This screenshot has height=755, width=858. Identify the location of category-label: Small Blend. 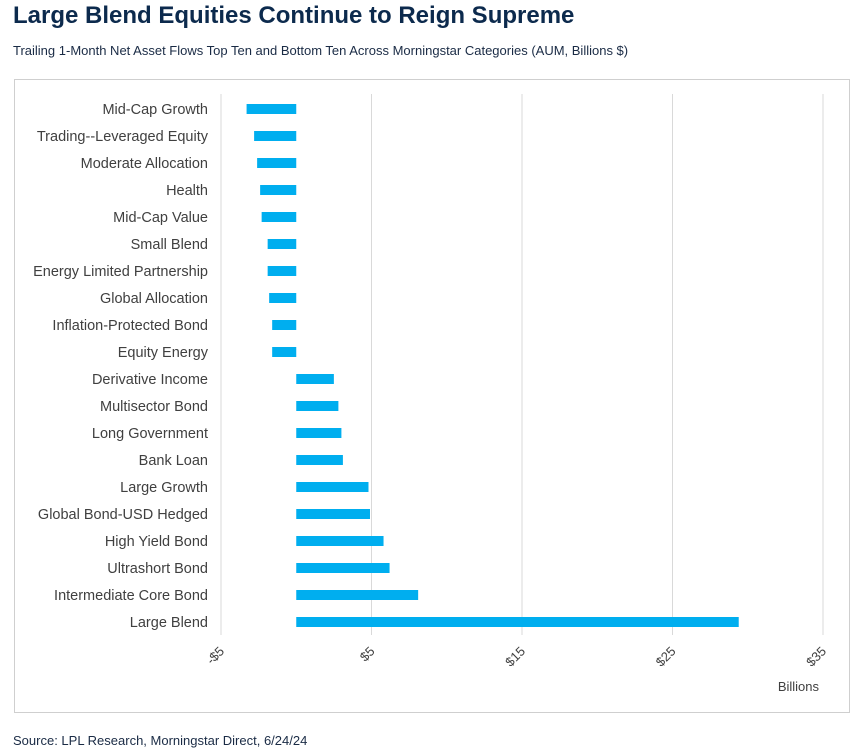
(169, 245).